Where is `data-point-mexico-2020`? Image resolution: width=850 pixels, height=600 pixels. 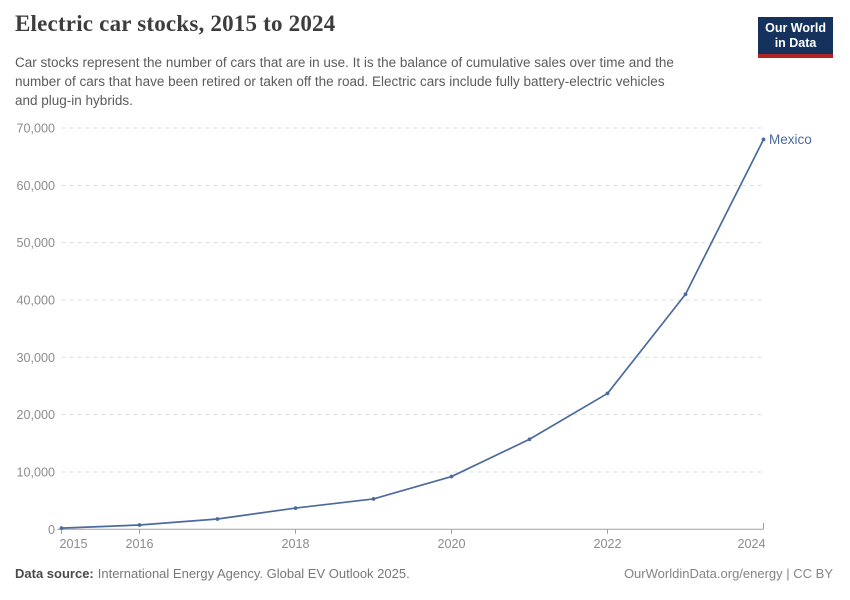
data-point-mexico-2020 is located at coordinates (451, 476).